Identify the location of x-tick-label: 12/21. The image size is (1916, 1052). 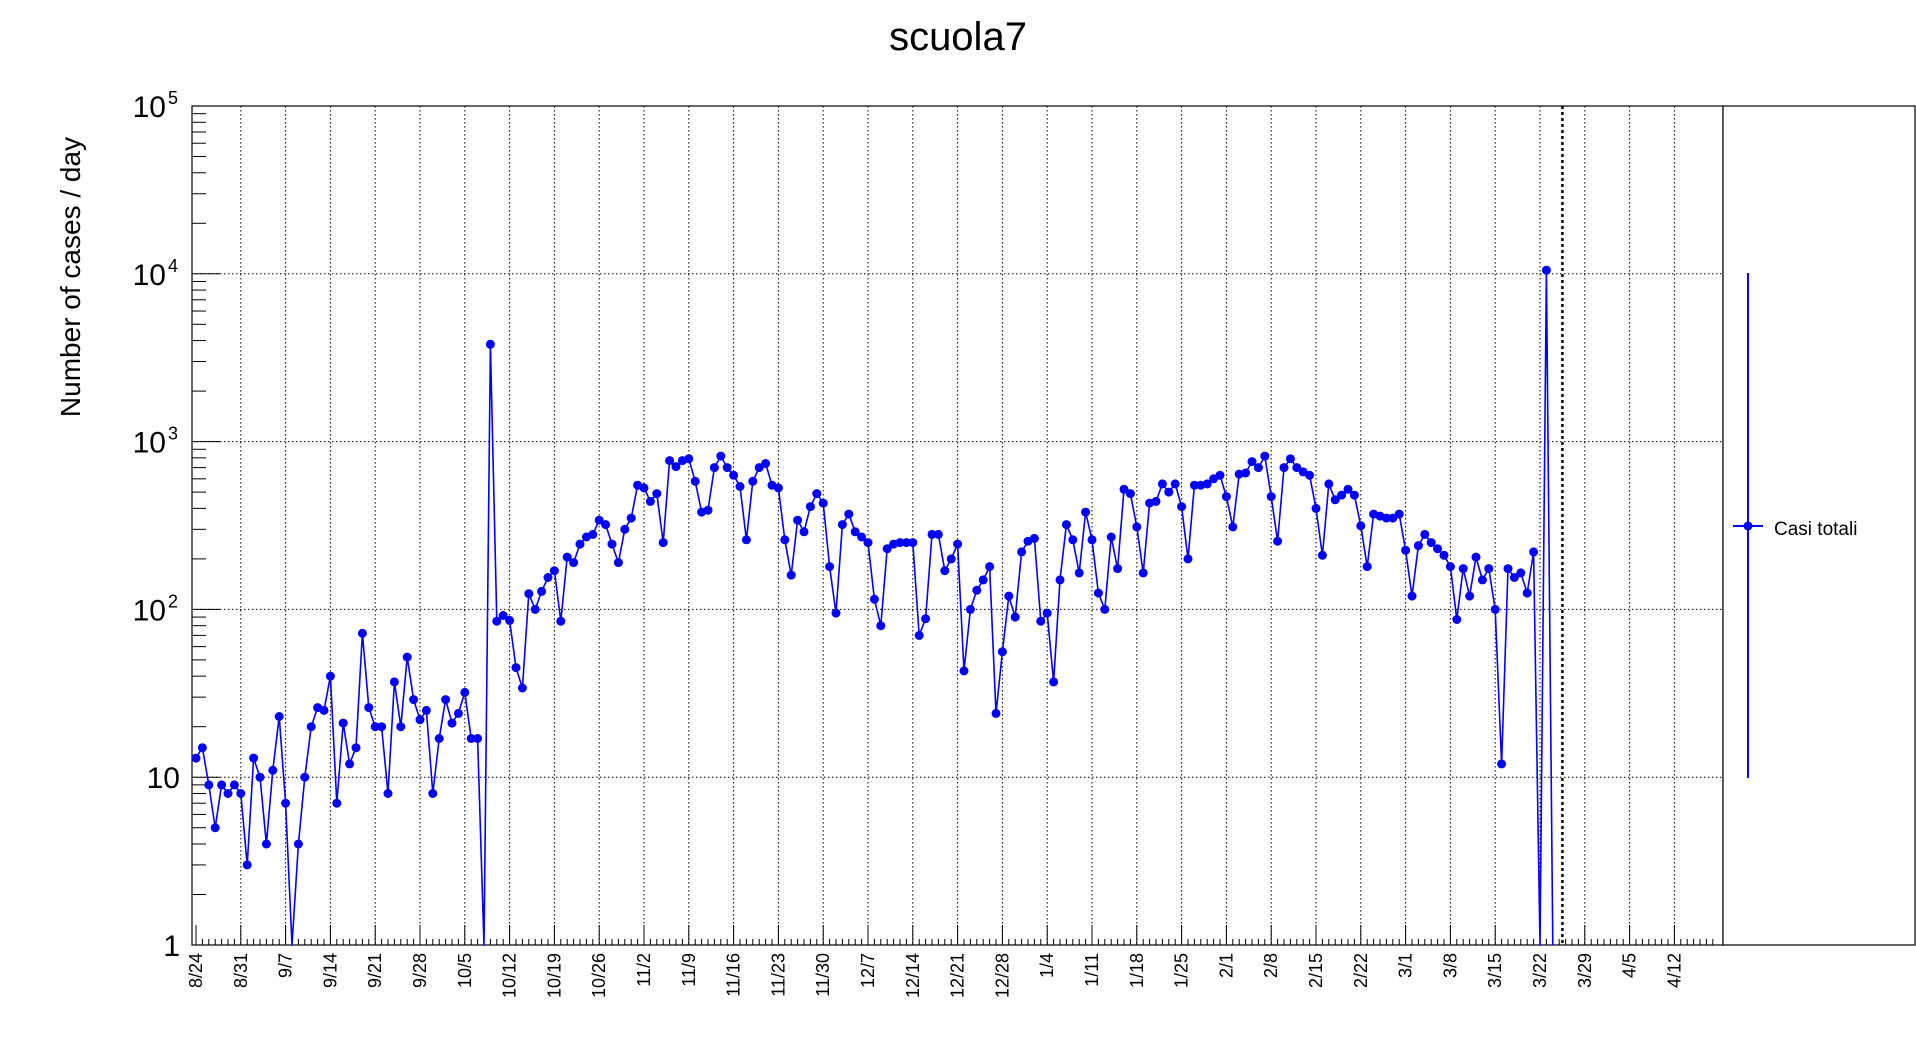
(958, 975).